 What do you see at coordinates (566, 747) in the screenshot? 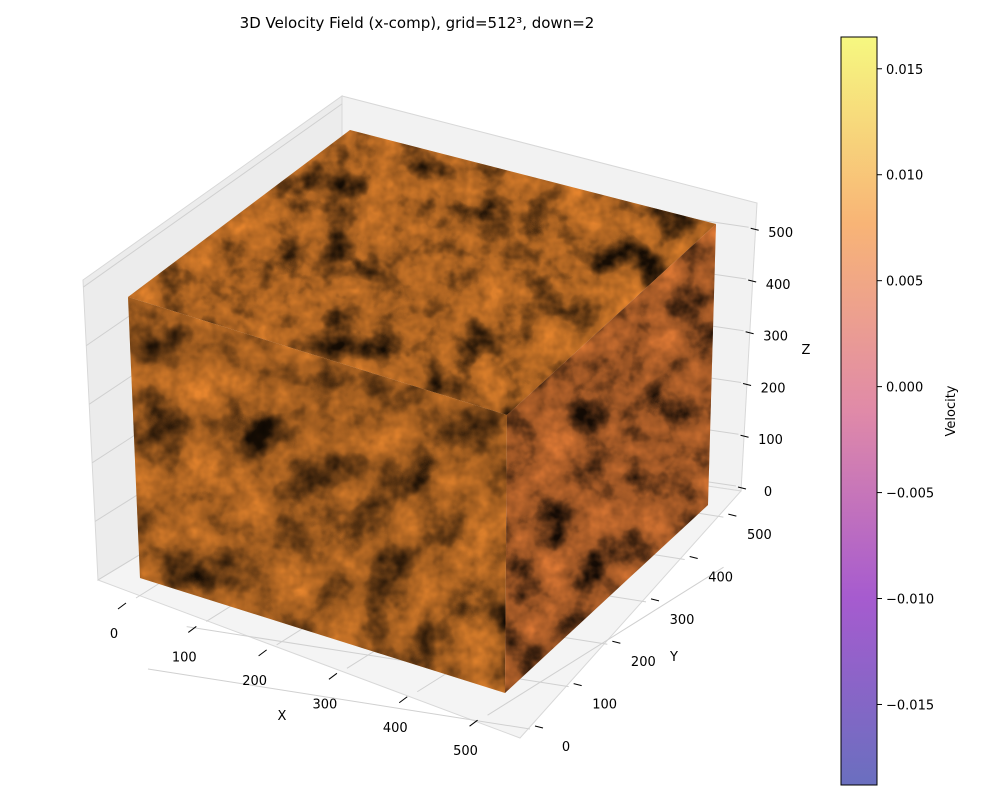
I see `y-tick-label: 0` at bounding box center [566, 747].